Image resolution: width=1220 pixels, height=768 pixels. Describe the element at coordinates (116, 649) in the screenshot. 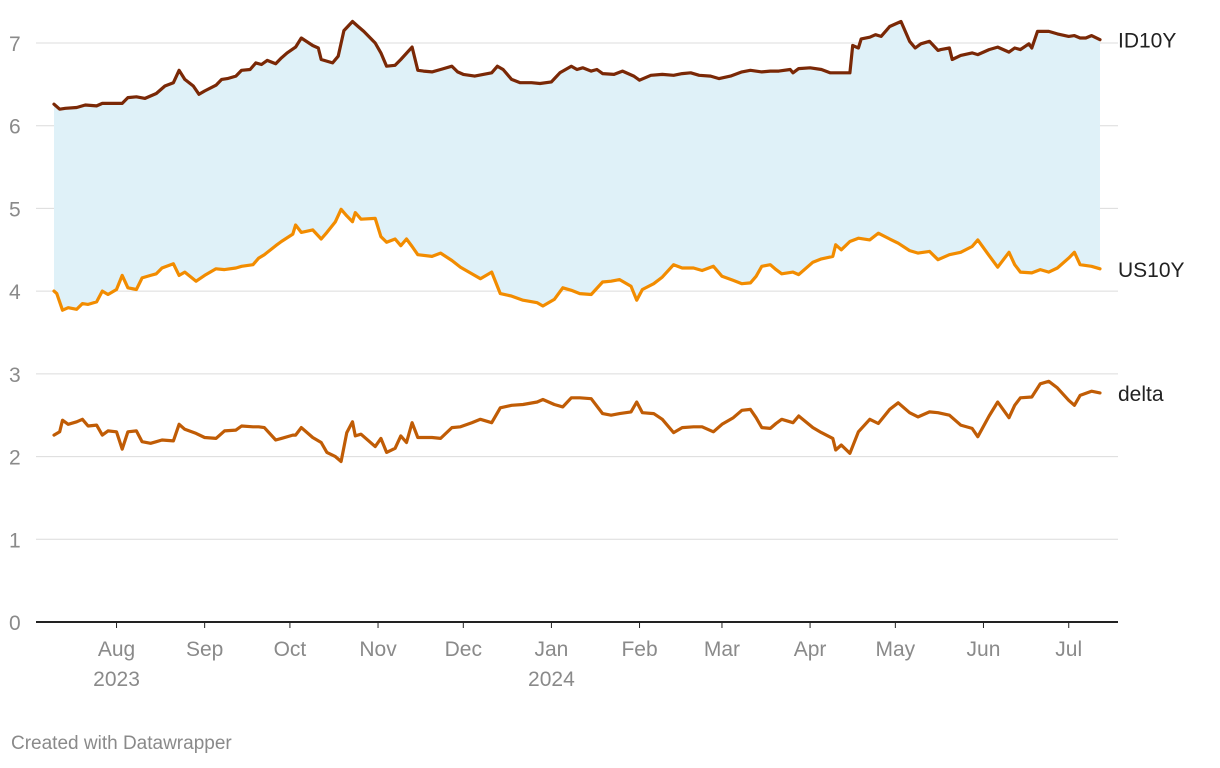

I see `x-tick-label-aug: Aug` at that location.